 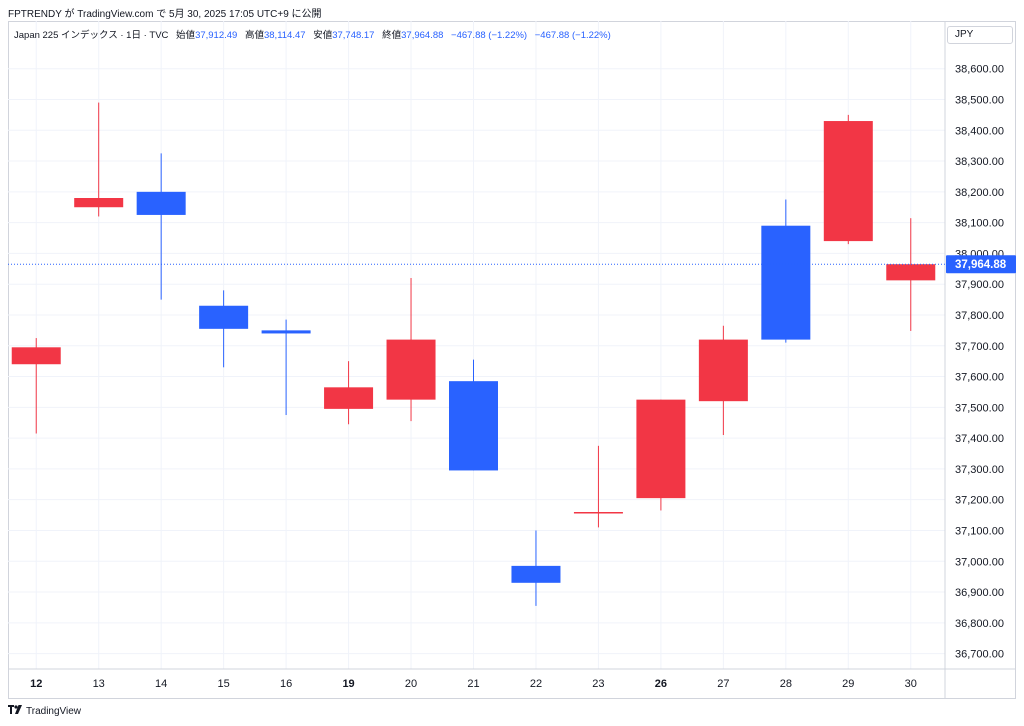 I want to click on last-price-label: 37,964.88, so click(x=981, y=265).